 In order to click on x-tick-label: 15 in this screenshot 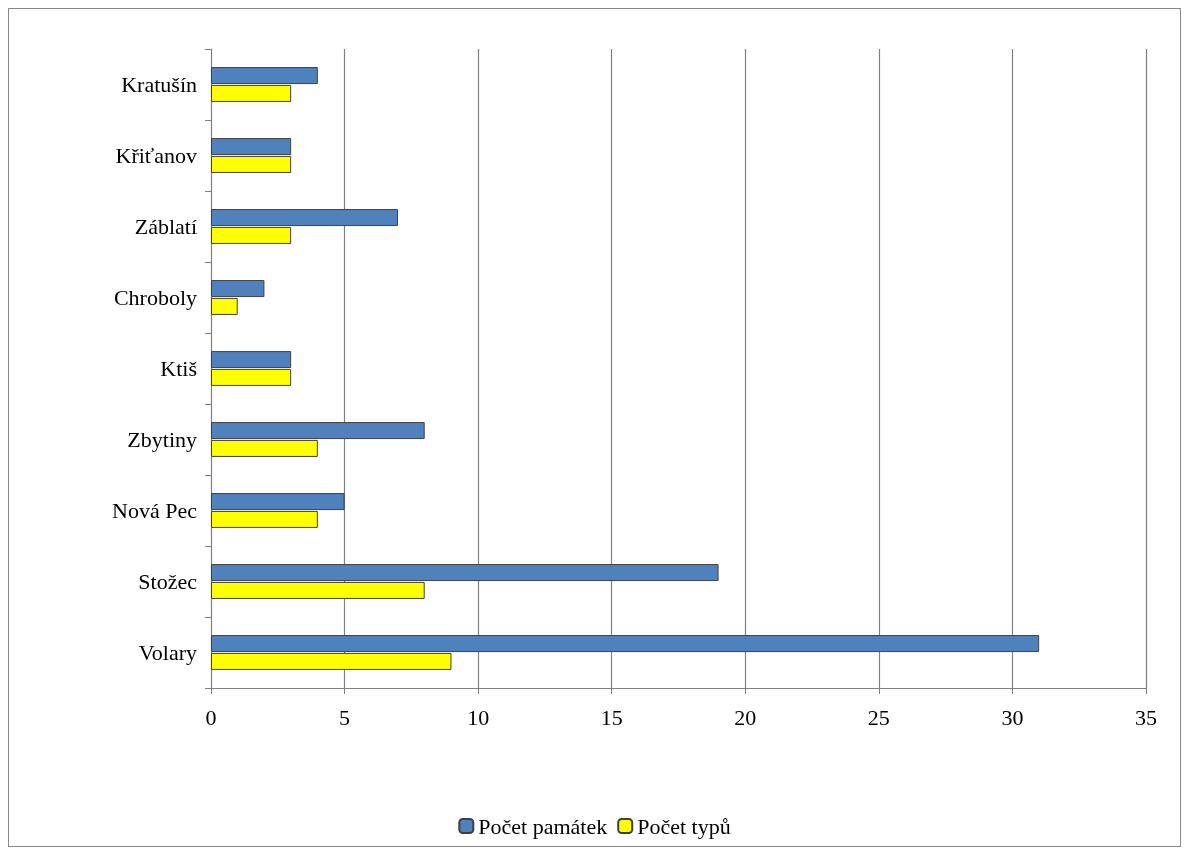, I will do `click(611, 717)`.